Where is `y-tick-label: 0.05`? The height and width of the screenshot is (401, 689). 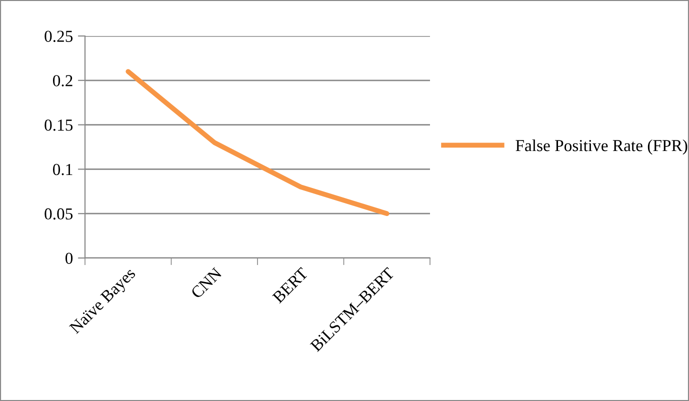
y-tick-label: 0.05 is located at coordinates (58, 214).